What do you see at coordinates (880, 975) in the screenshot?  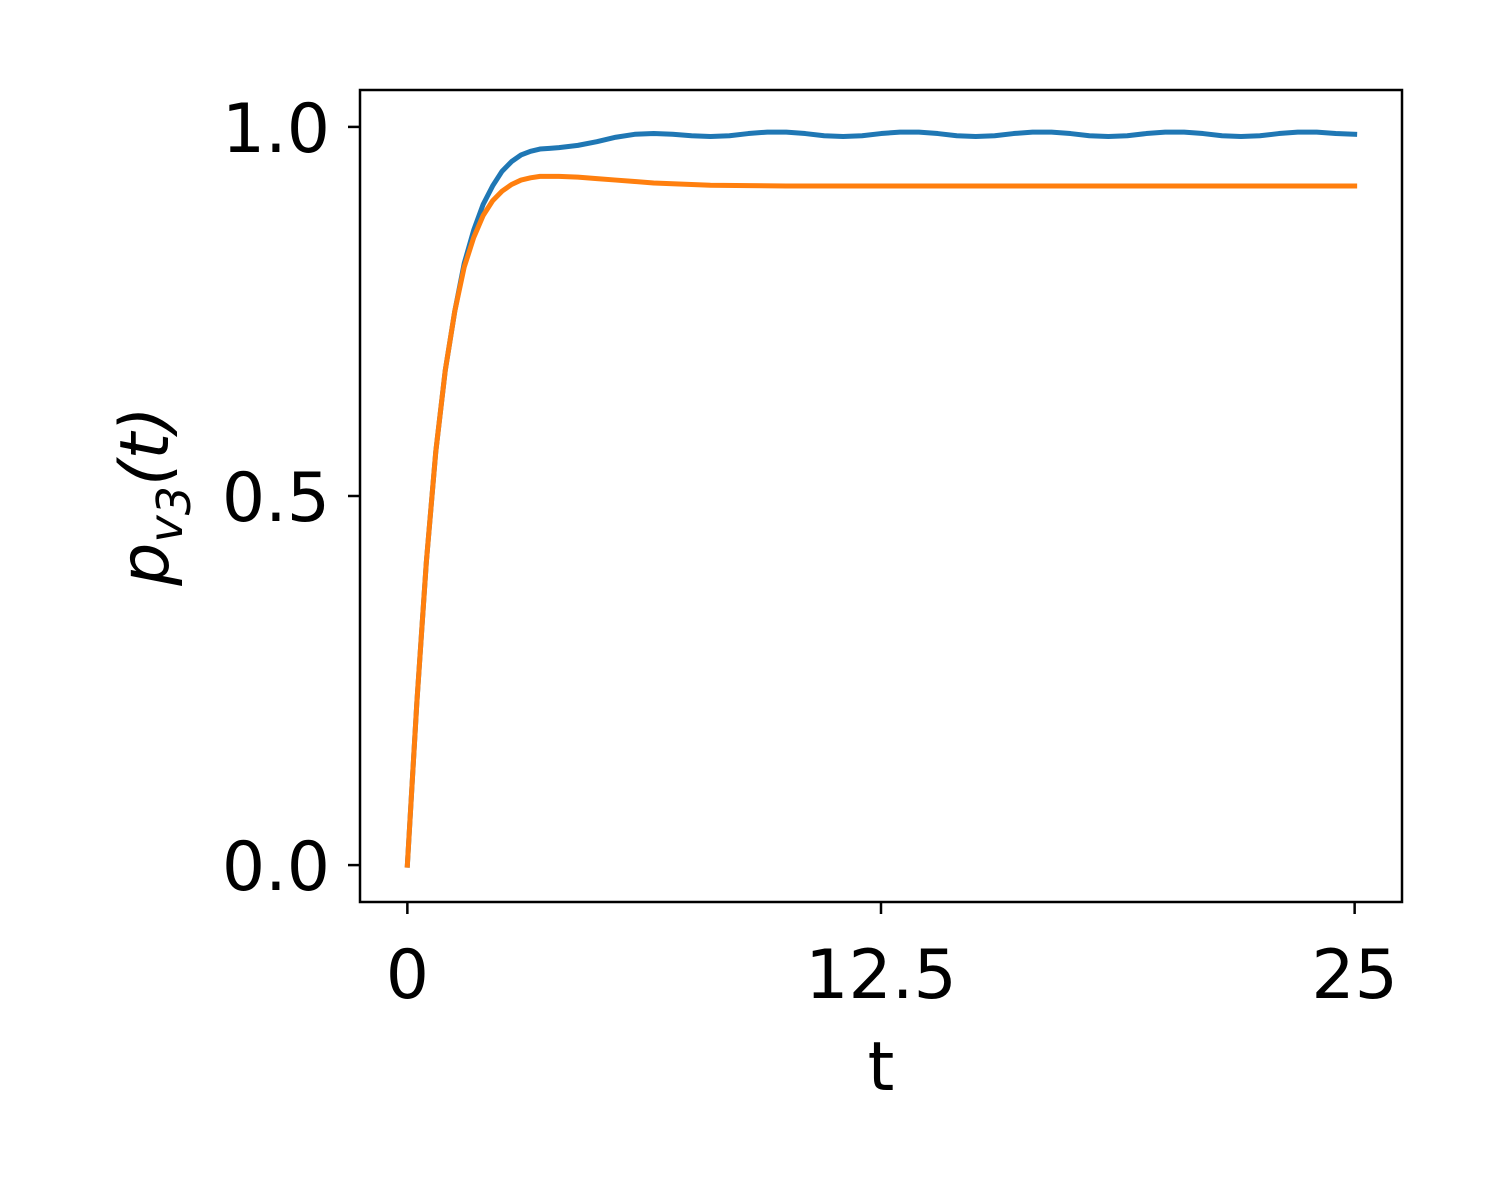 I see `x-tick-label: 12.5` at bounding box center [880, 975].